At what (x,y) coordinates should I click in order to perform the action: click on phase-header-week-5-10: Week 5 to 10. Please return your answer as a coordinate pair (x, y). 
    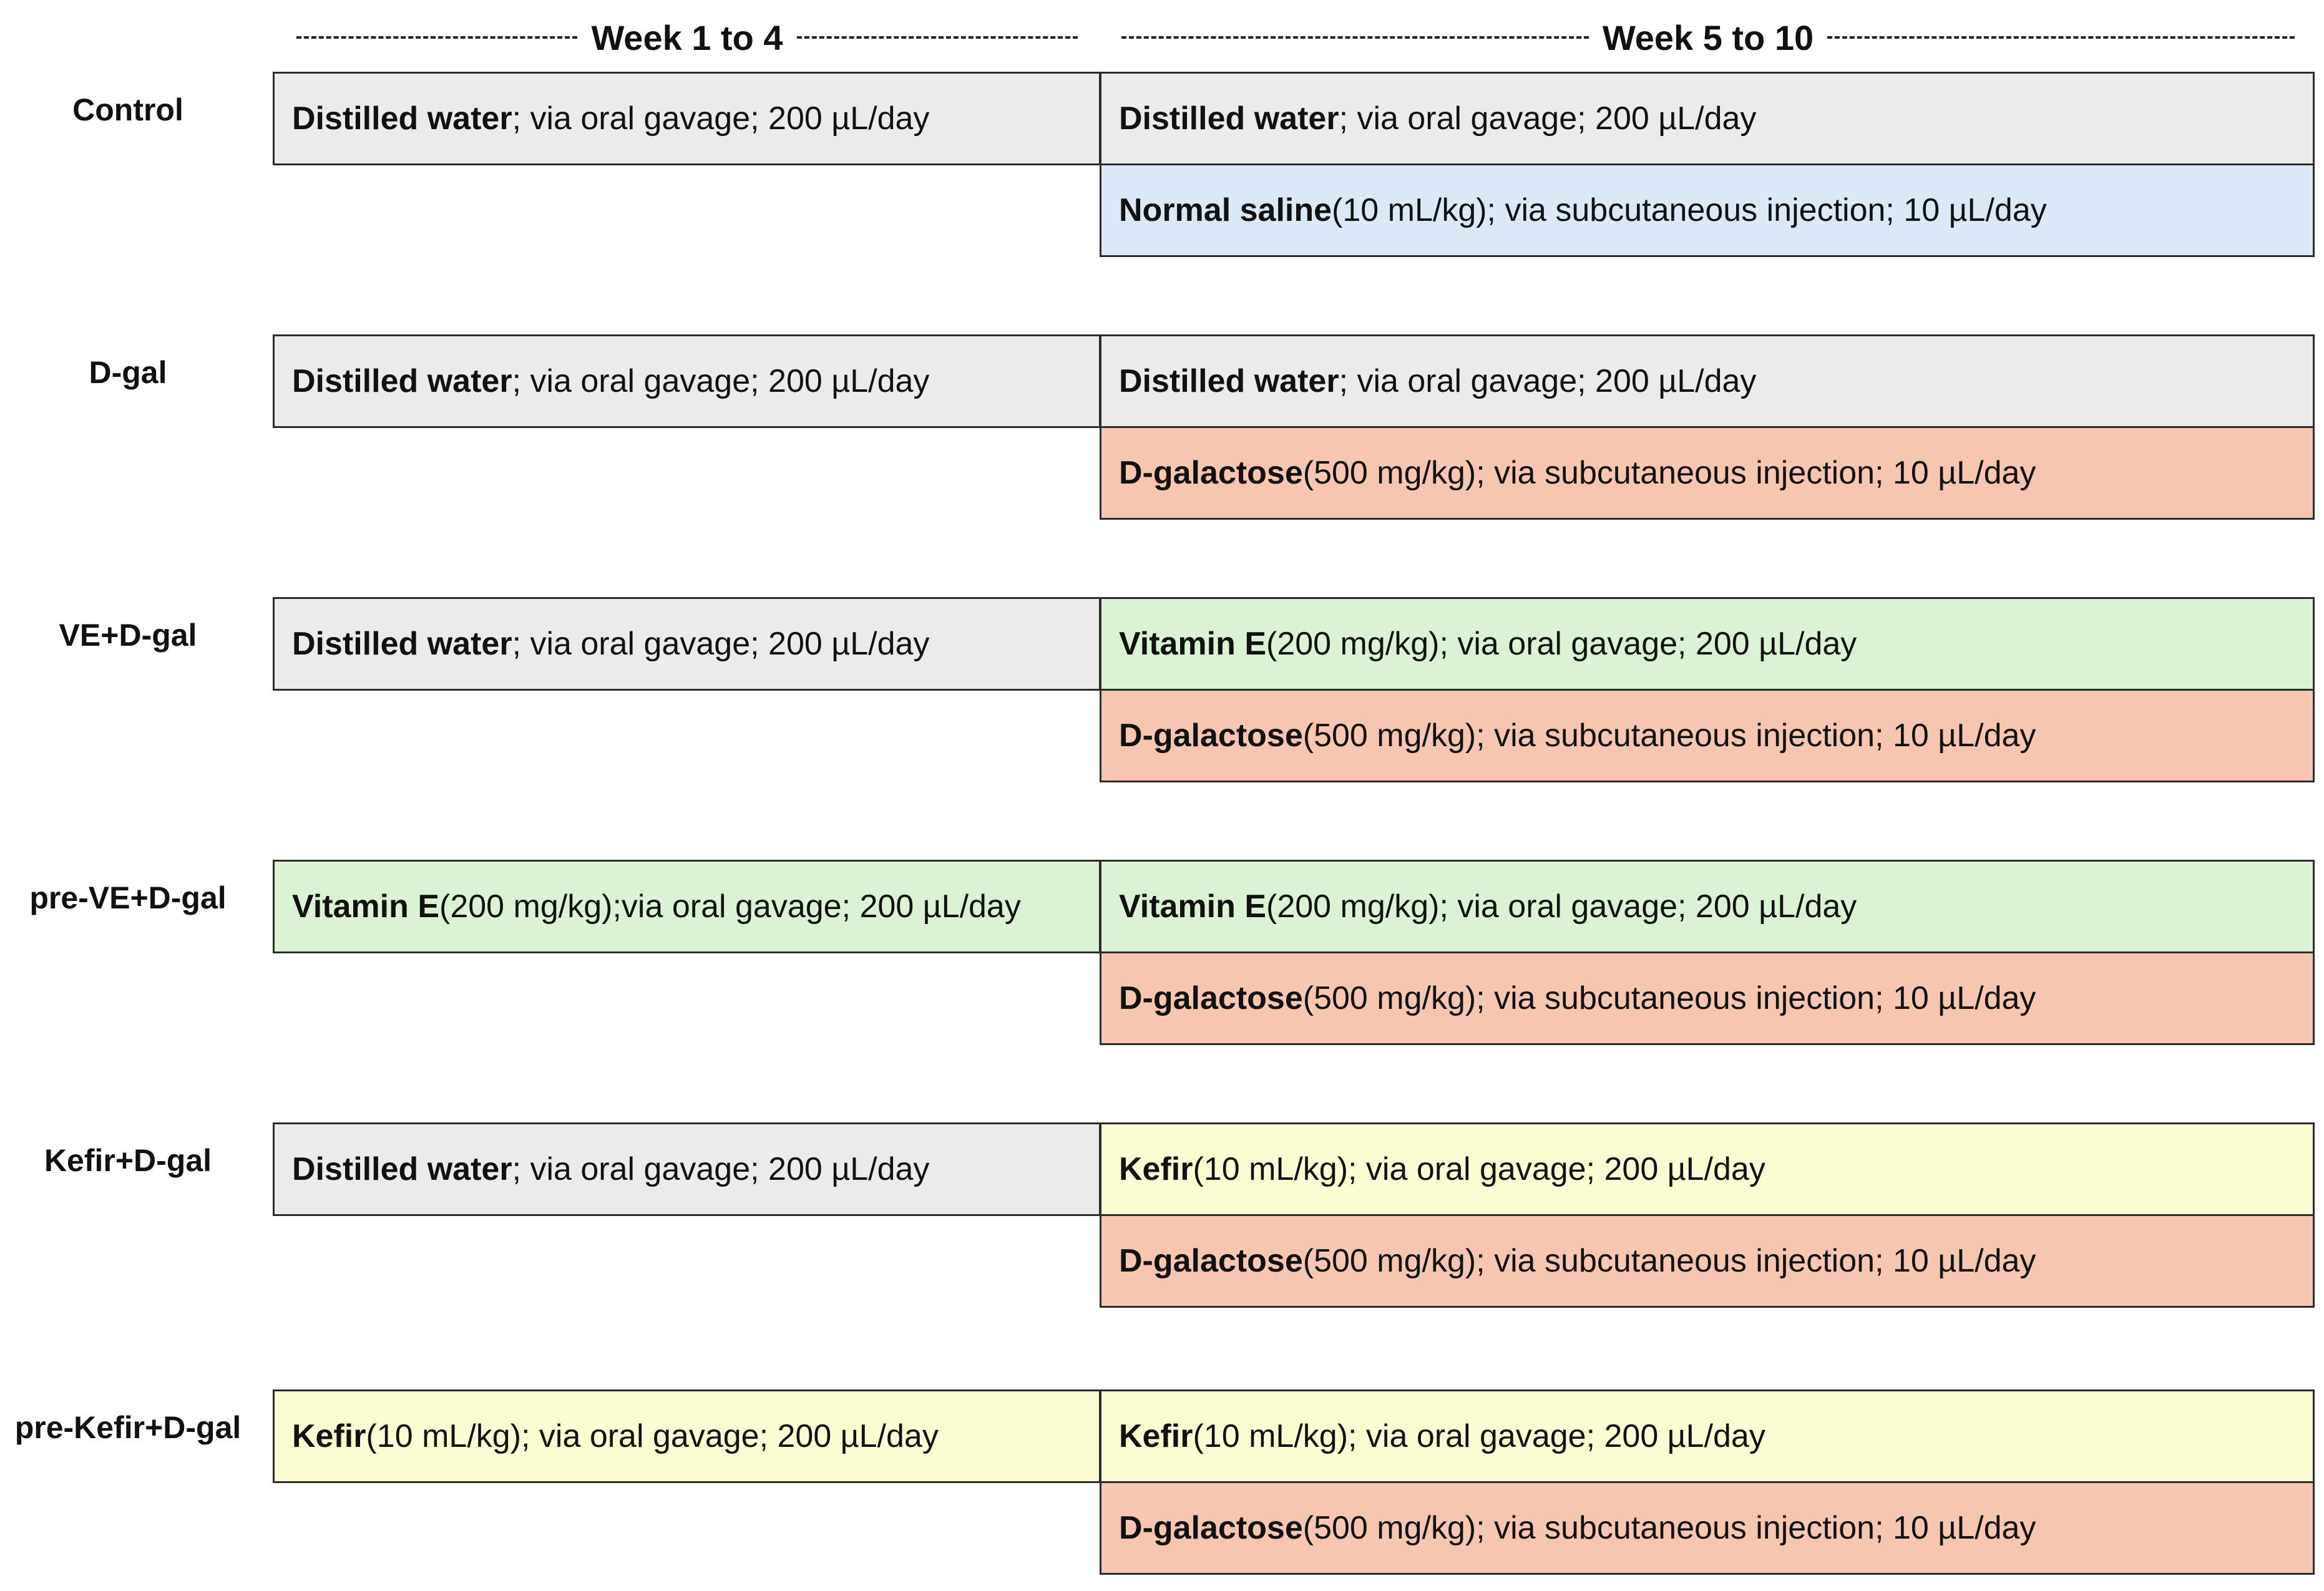
    Looking at the image, I should click on (1708, 37).